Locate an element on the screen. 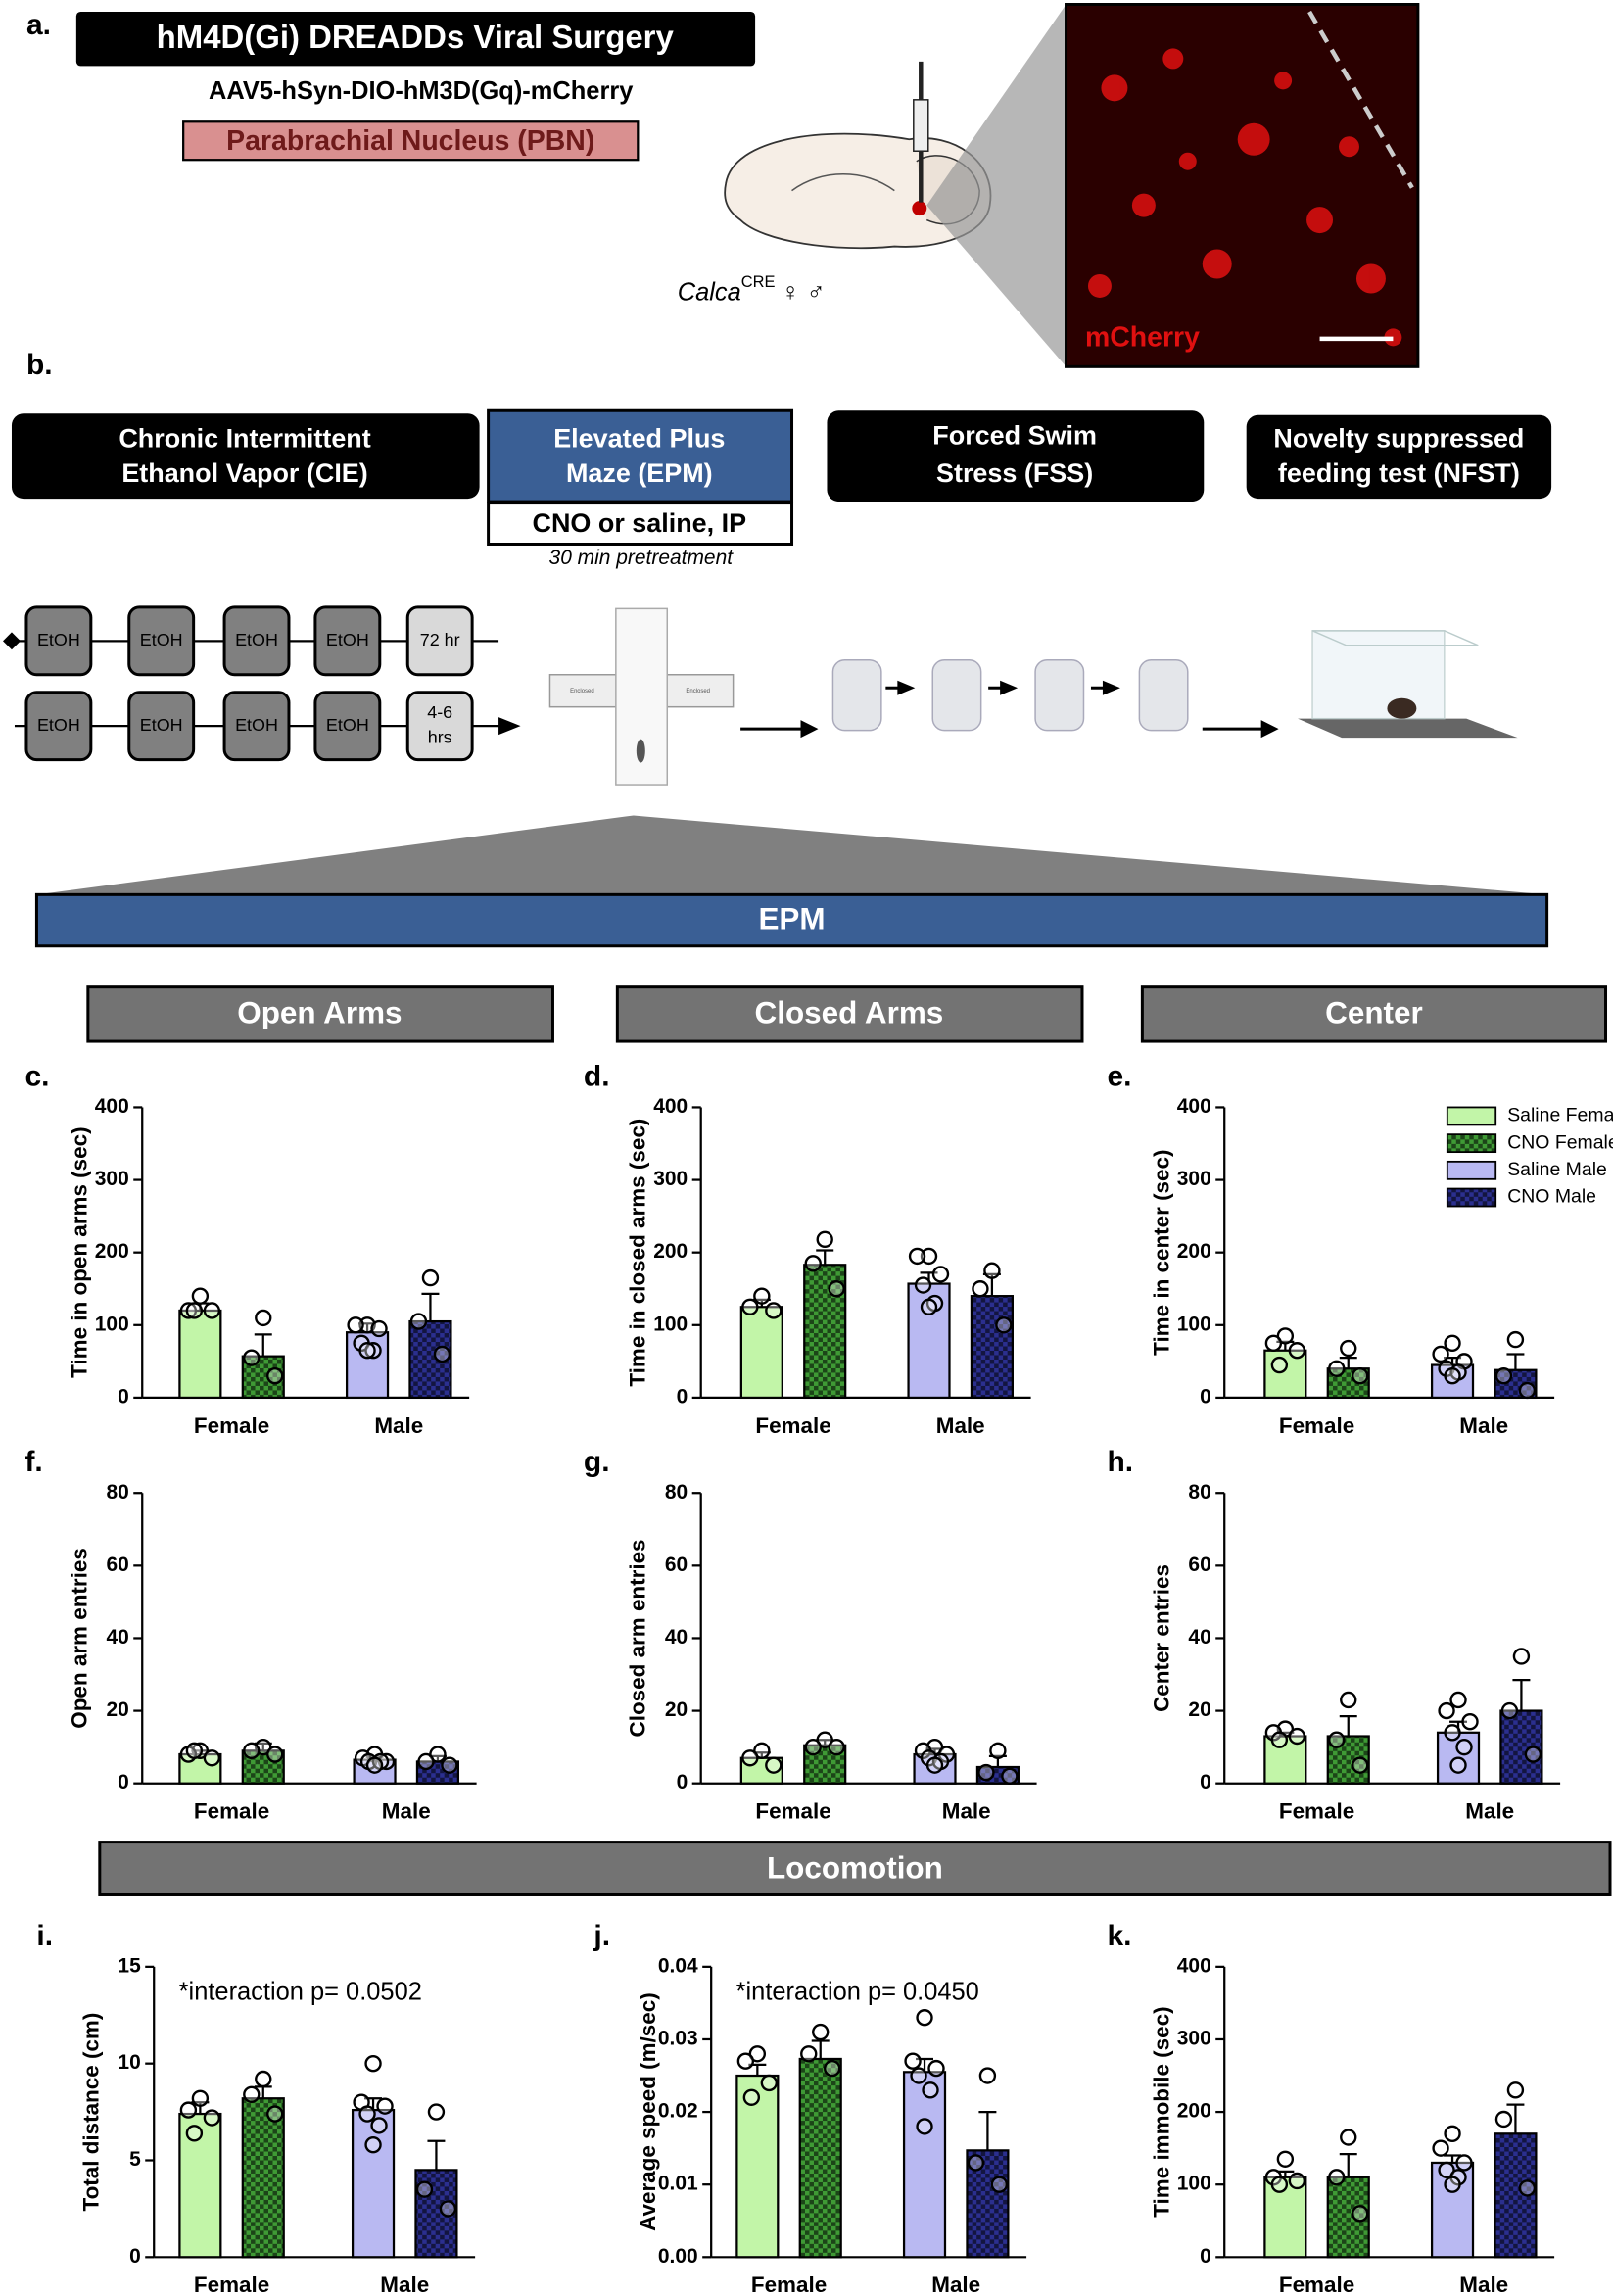 Image resolution: width=1613 pixels, height=2296 pixels. boundary-line is located at coordinates (1360, 99).